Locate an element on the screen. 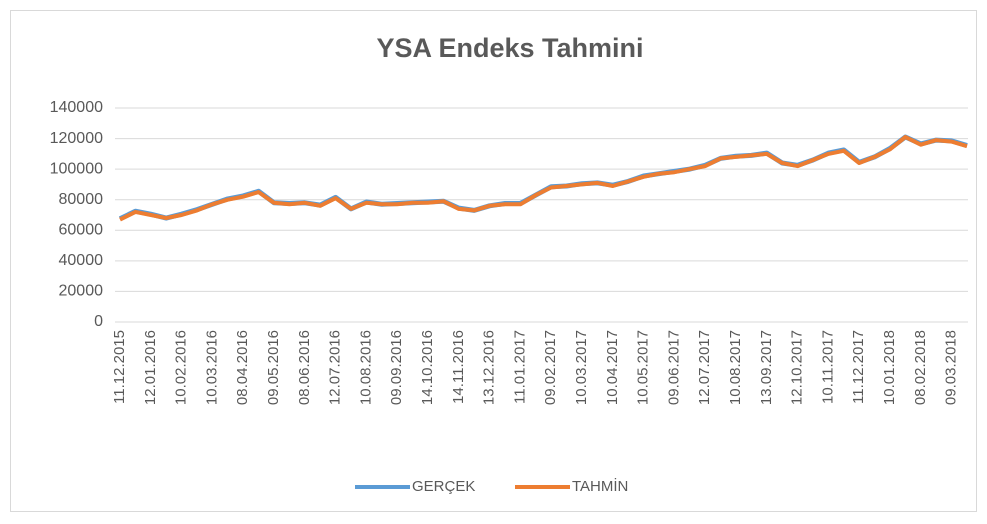 The height and width of the screenshot is (524, 987). x-tick-label: 10.11.2017 is located at coordinates (827, 367).